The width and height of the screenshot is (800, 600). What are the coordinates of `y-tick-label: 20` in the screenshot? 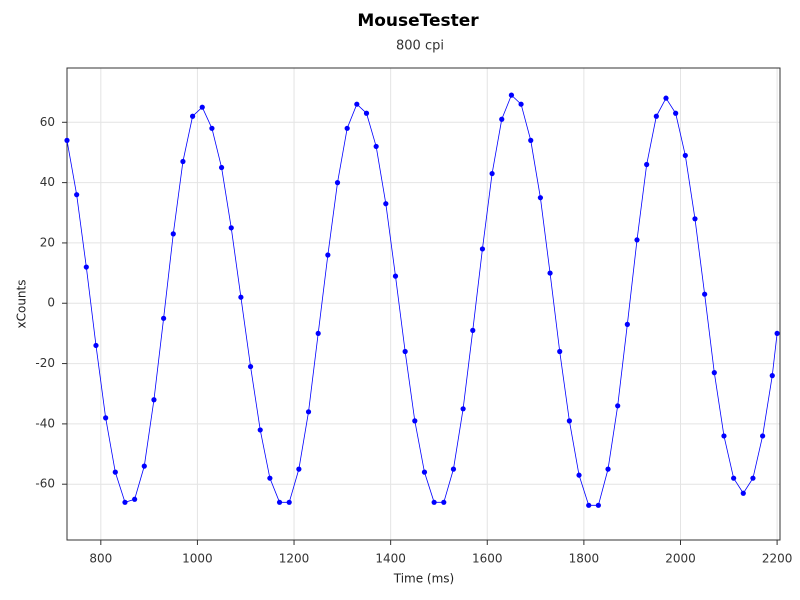 It's located at (47, 242).